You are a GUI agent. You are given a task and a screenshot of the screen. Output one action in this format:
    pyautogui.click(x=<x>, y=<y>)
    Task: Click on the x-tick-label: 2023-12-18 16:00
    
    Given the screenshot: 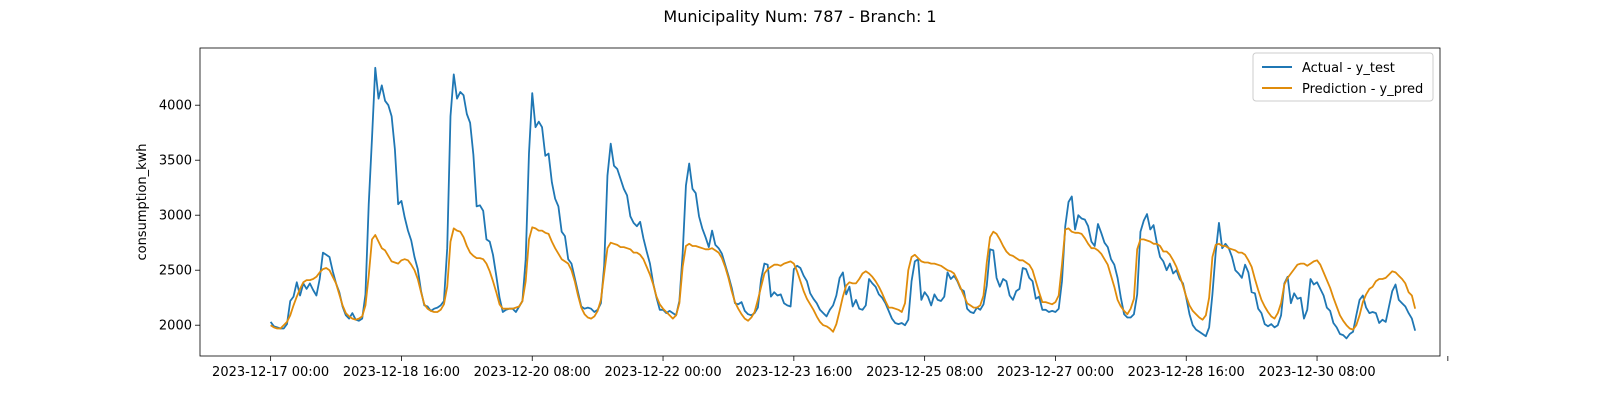 What is the action you would take?
    pyautogui.click(x=401, y=372)
    